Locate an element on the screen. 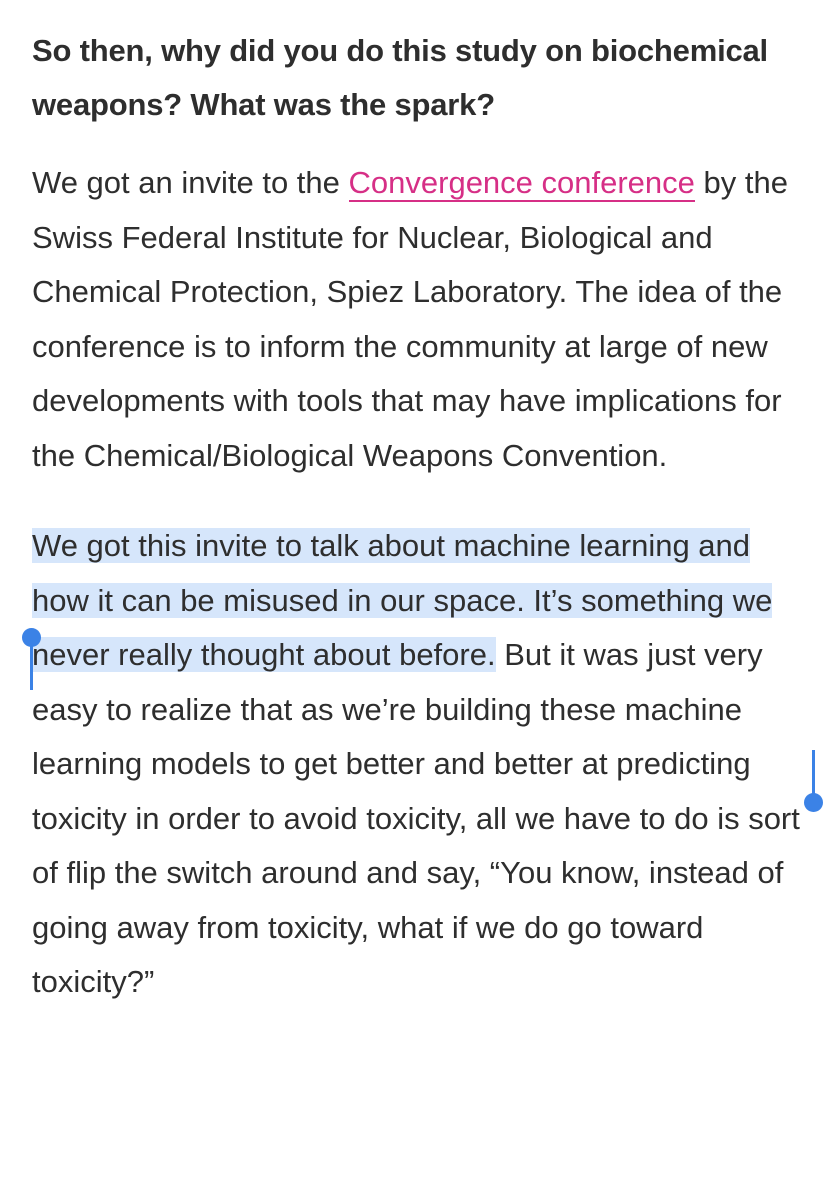 The height and width of the screenshot is (1200, 831). selection-start-handle is located at coordinates (31, 659).